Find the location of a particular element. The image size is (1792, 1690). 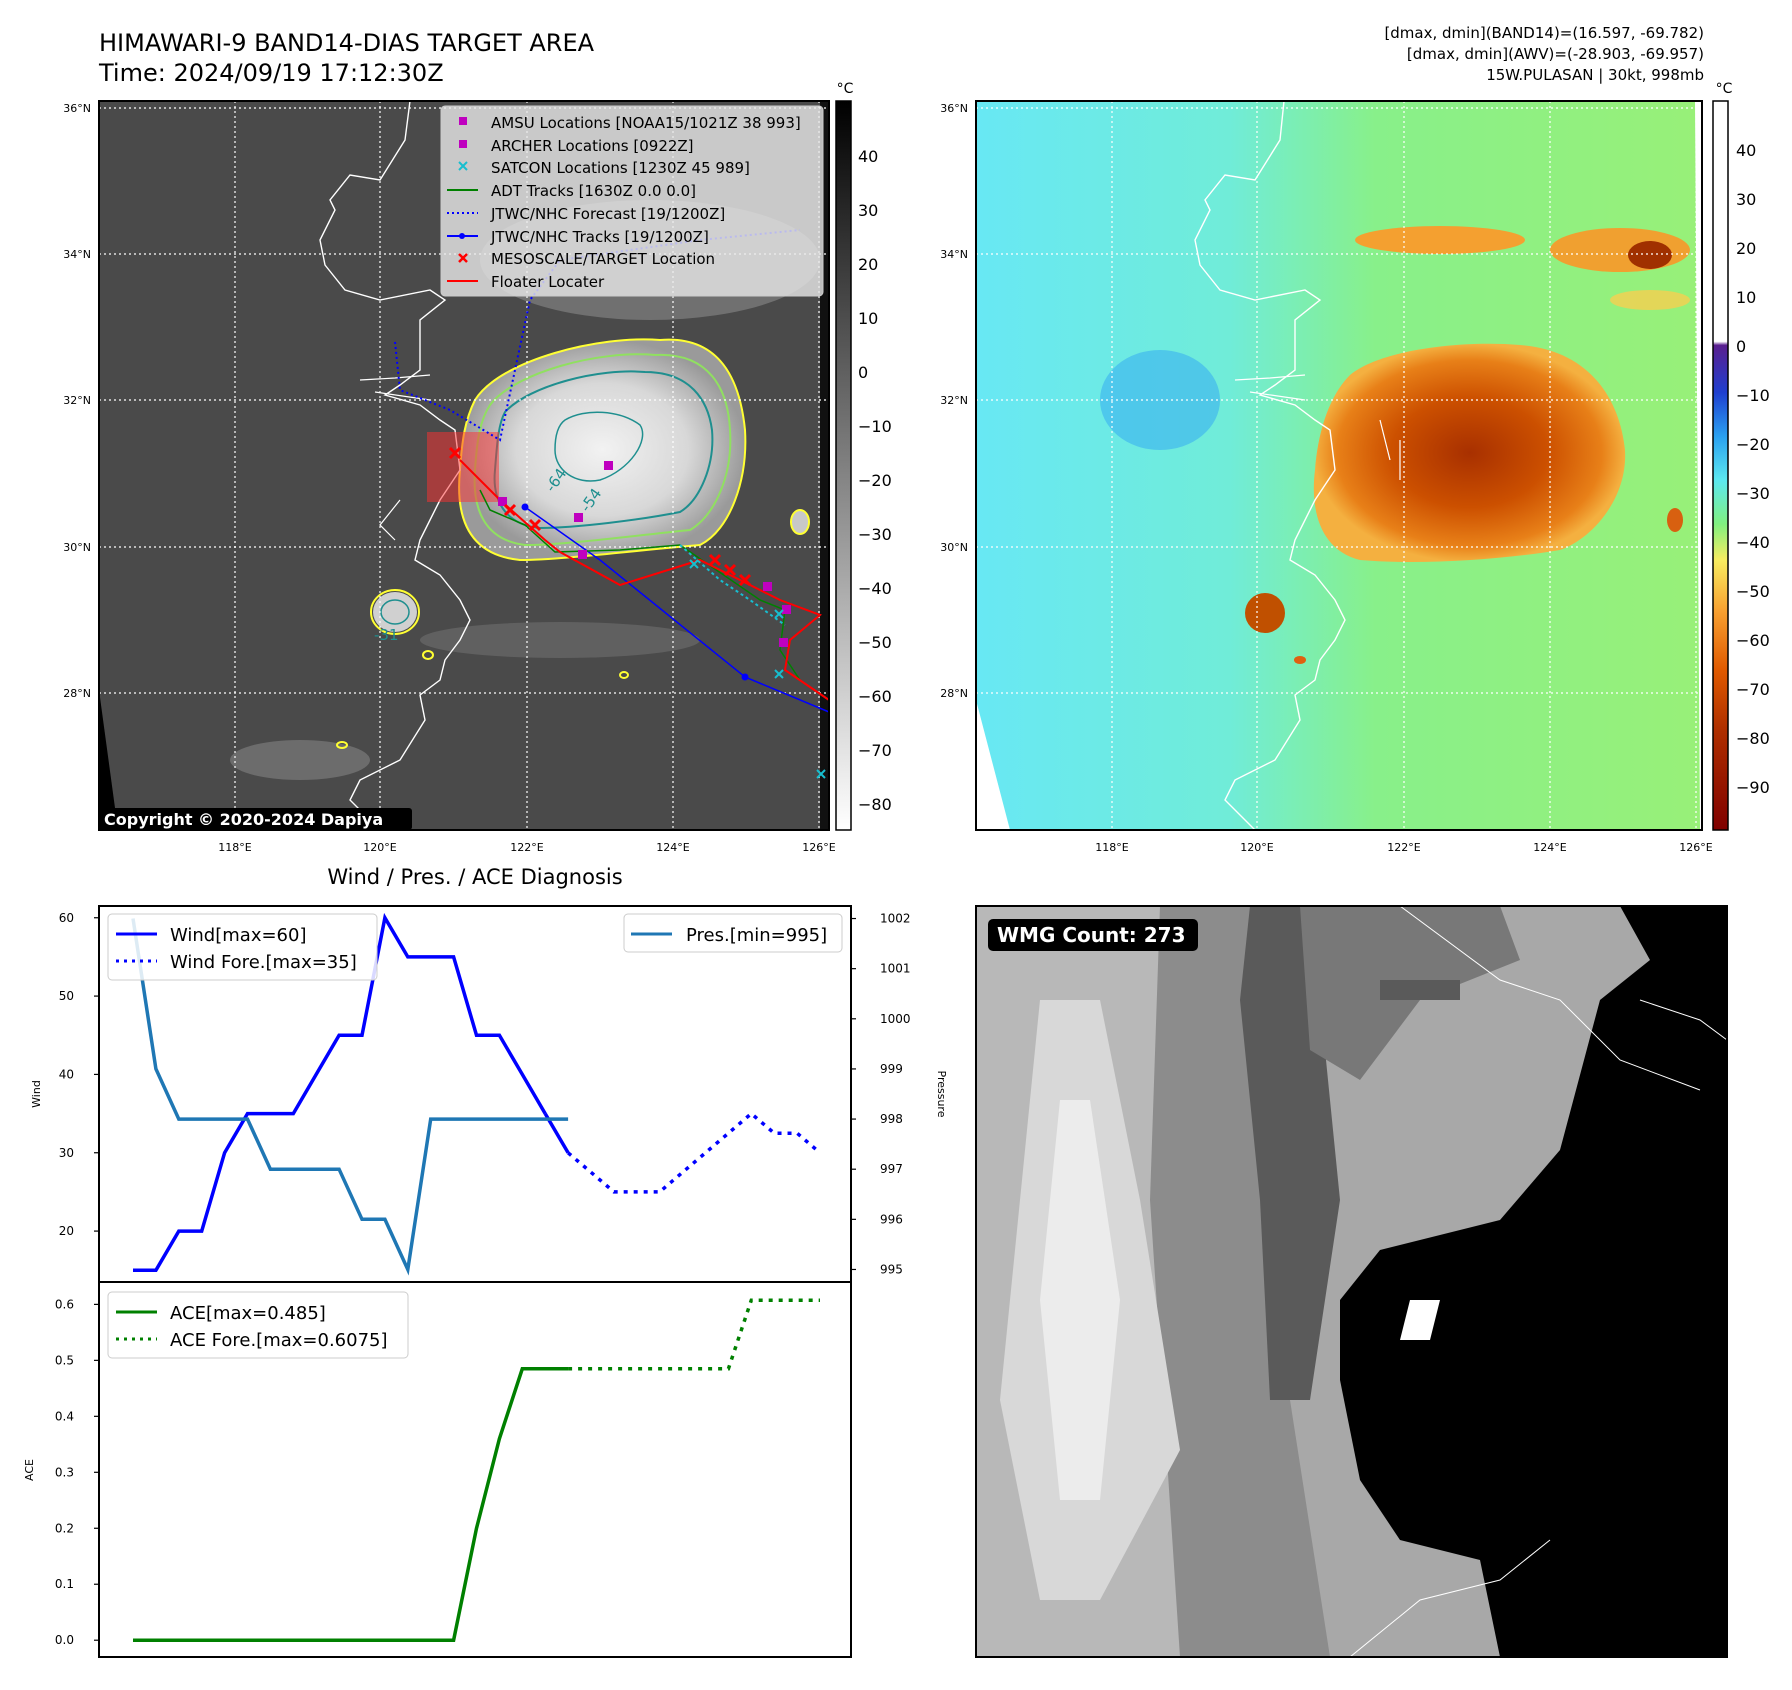

ir-colorbar-unit: °C is located at coordinates (845, 89).